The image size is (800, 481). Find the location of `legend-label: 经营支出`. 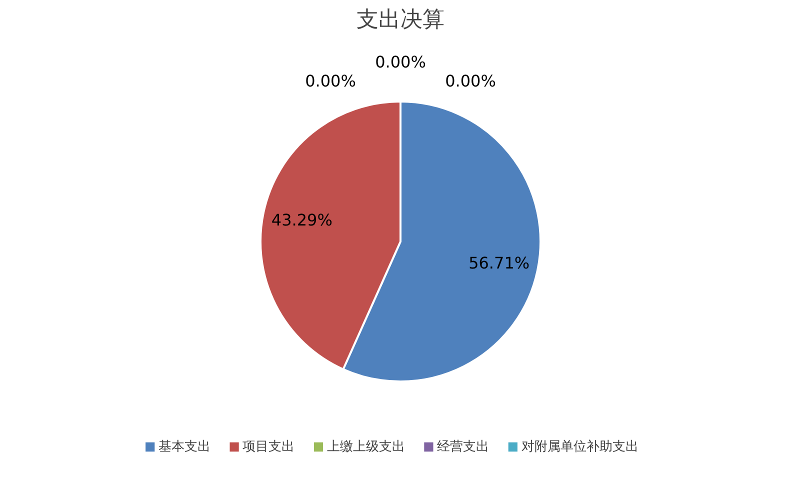

legend-label: 经营支出 is located at coordinates (463, 446).